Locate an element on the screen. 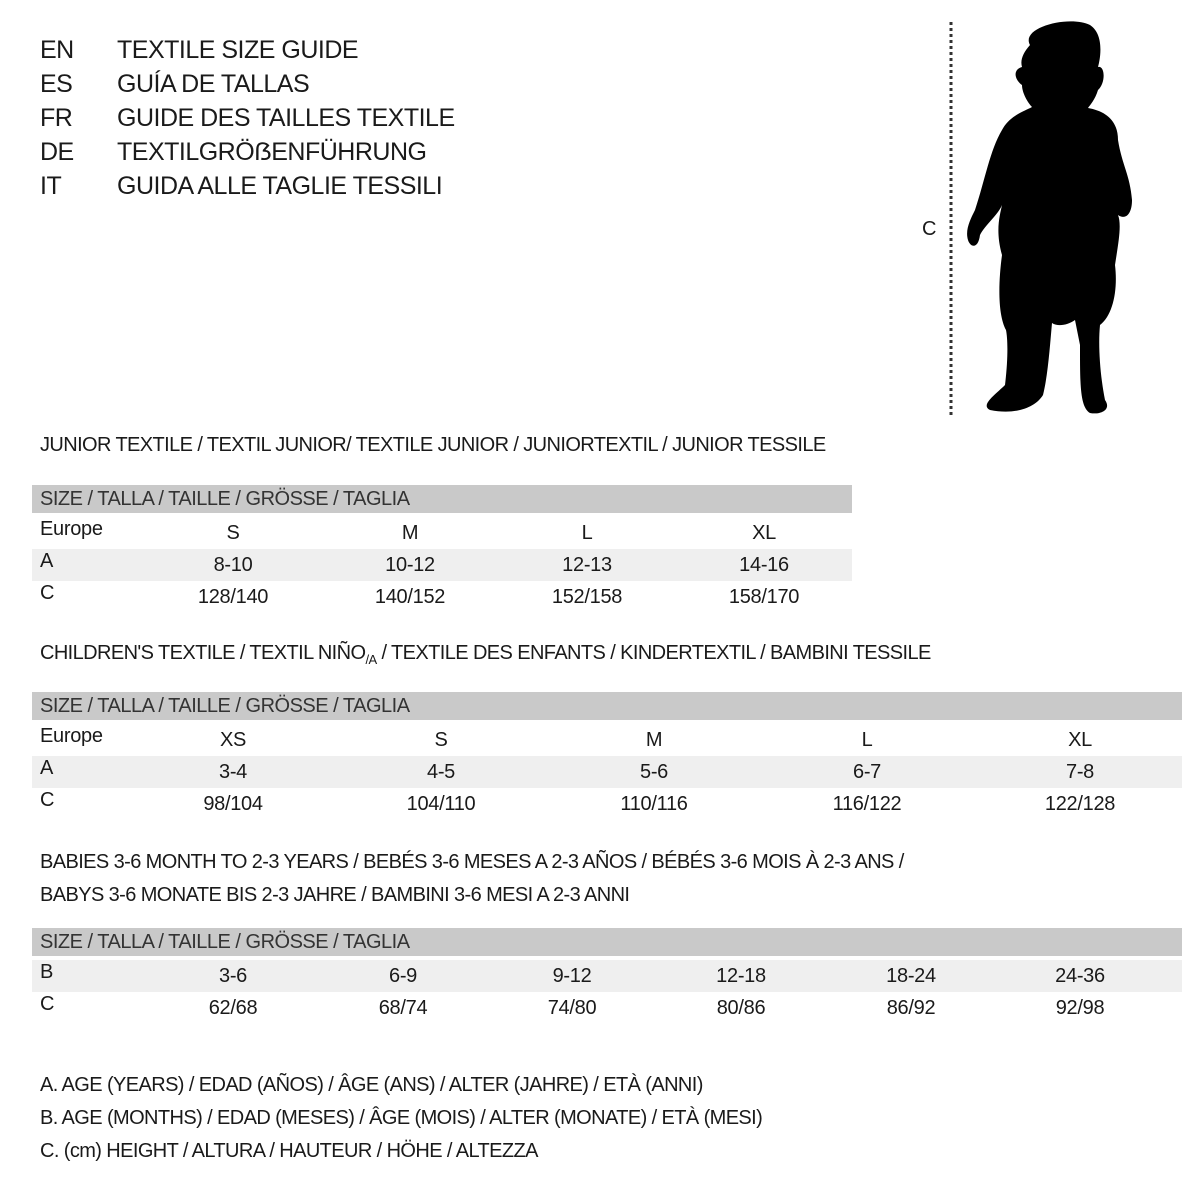 The height and width of the screenshot is (1200, 1200). language-row-de: DE TEXTILGRÖẞENFÜHRUNG is located at coordinates (247, 152).